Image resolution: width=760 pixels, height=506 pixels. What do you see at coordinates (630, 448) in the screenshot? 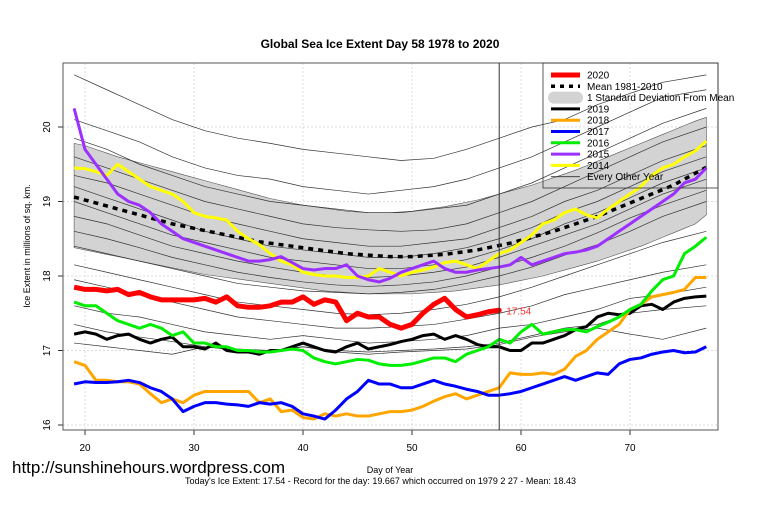
I see `x-tick-label: 70` at bounding box center [630, 448].